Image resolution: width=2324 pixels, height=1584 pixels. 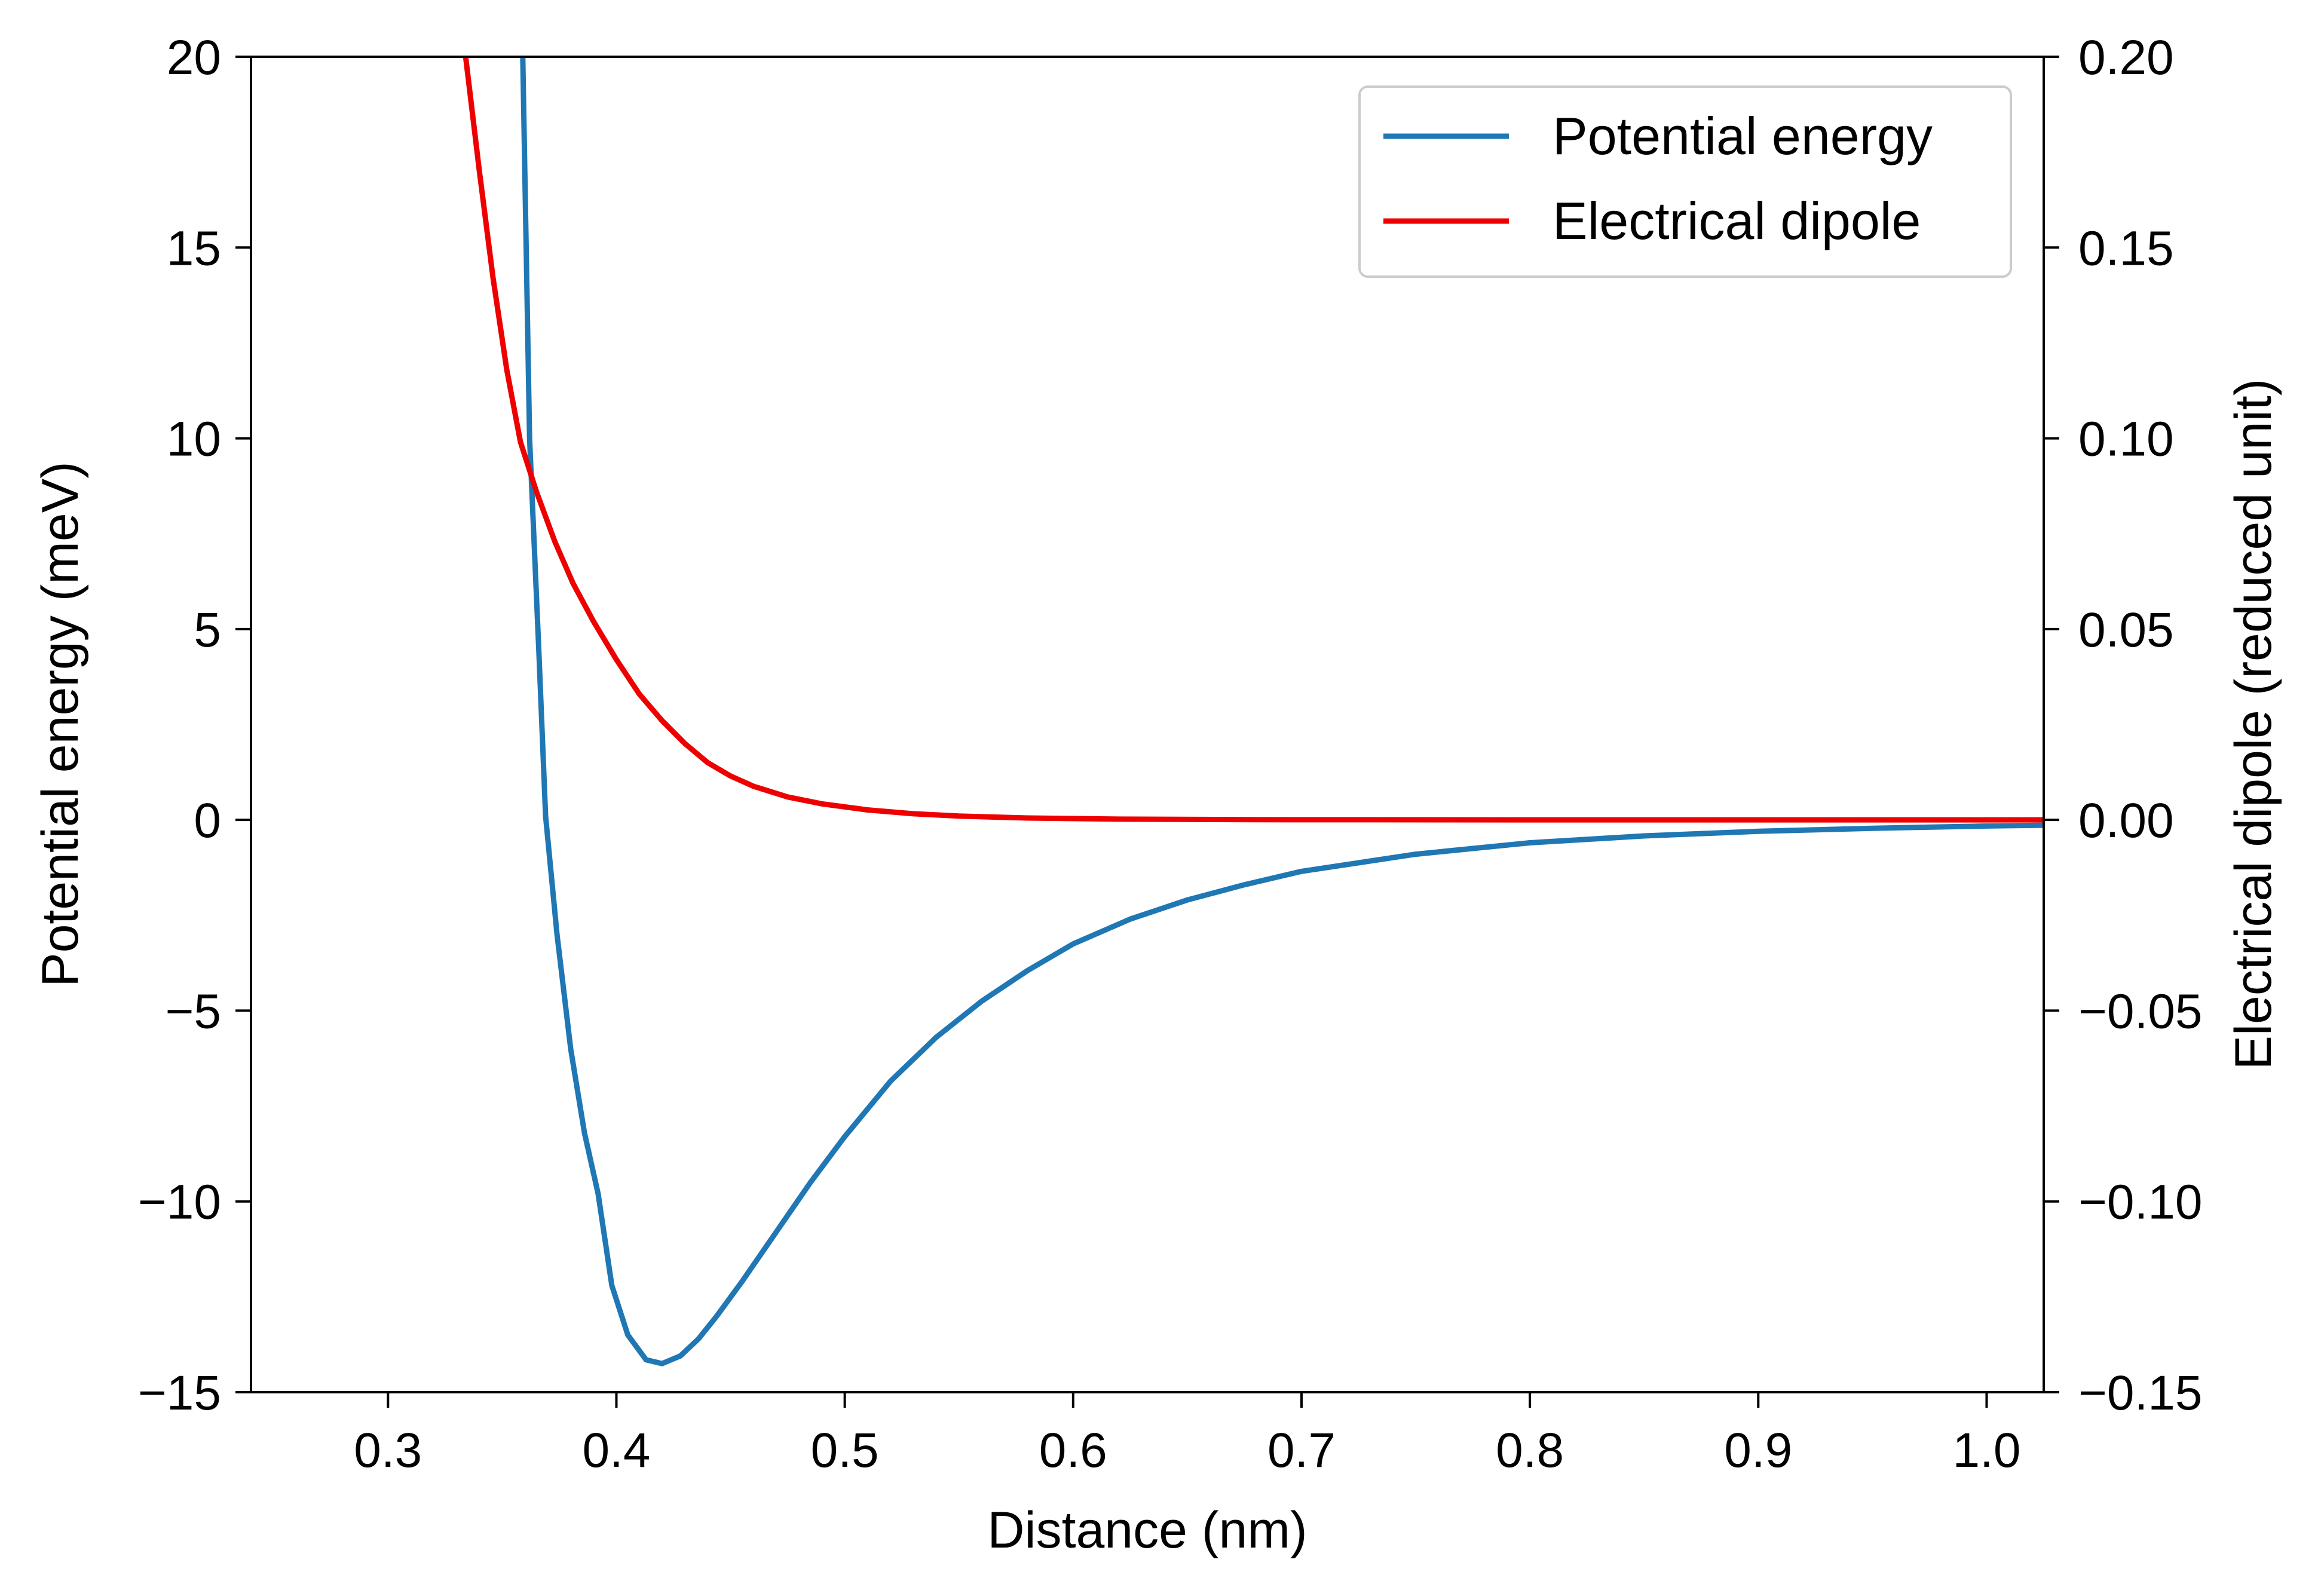 I want to click on x-tick-label: 0.5, so click(x=845, y=1450).